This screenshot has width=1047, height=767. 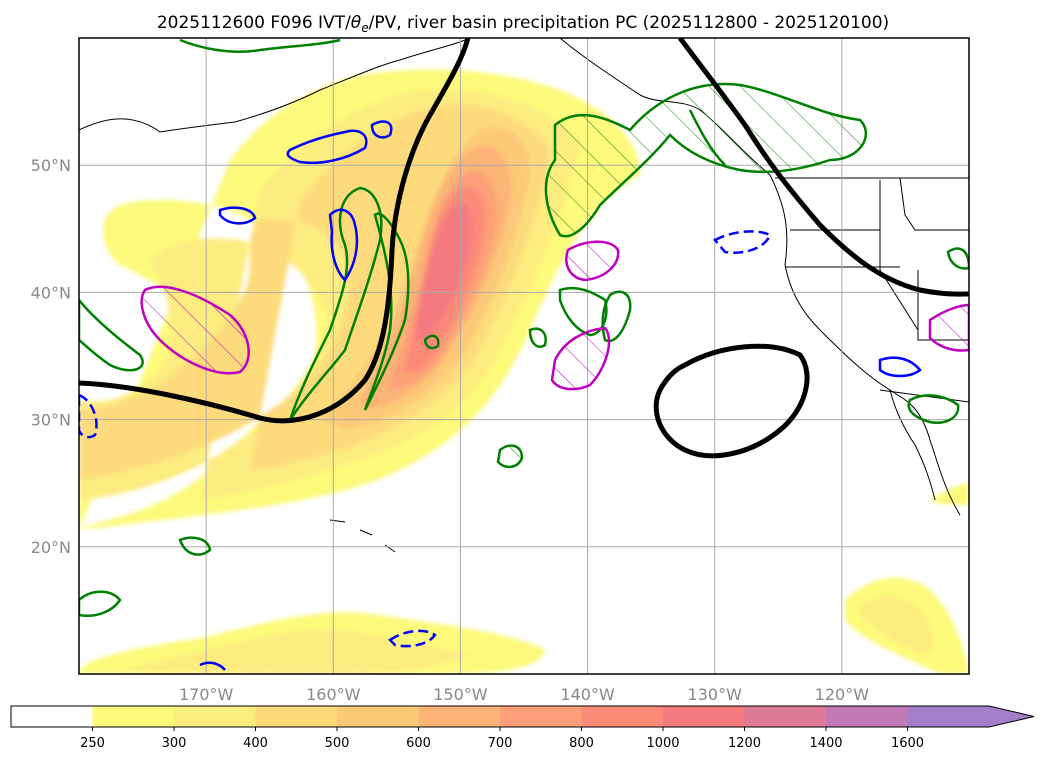 What do you see at coordinates (255, 743) in the screenshot?
I see `colorbar-tick-label: 400` at bounding box center [255, 743].